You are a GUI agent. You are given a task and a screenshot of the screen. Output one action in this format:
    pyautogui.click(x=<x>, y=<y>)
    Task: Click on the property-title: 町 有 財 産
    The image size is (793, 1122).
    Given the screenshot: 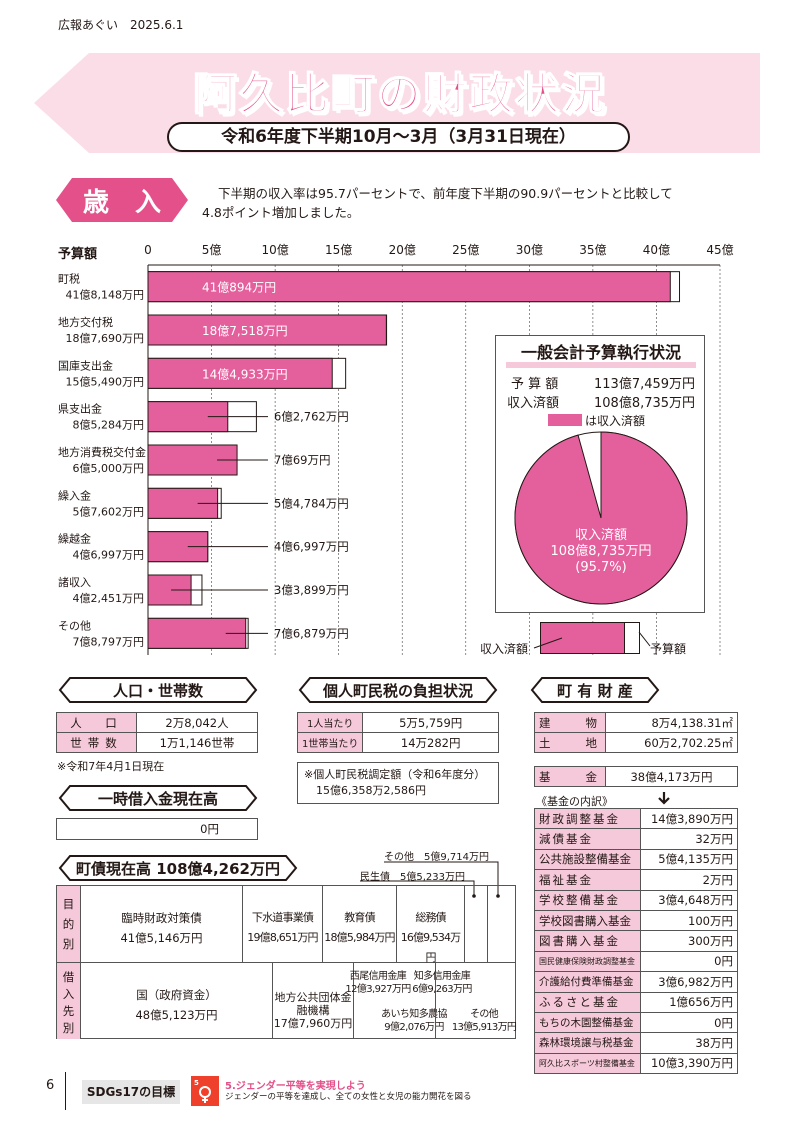 What is the action you would take?
    pyautogui.click(x=595, y=691)
    